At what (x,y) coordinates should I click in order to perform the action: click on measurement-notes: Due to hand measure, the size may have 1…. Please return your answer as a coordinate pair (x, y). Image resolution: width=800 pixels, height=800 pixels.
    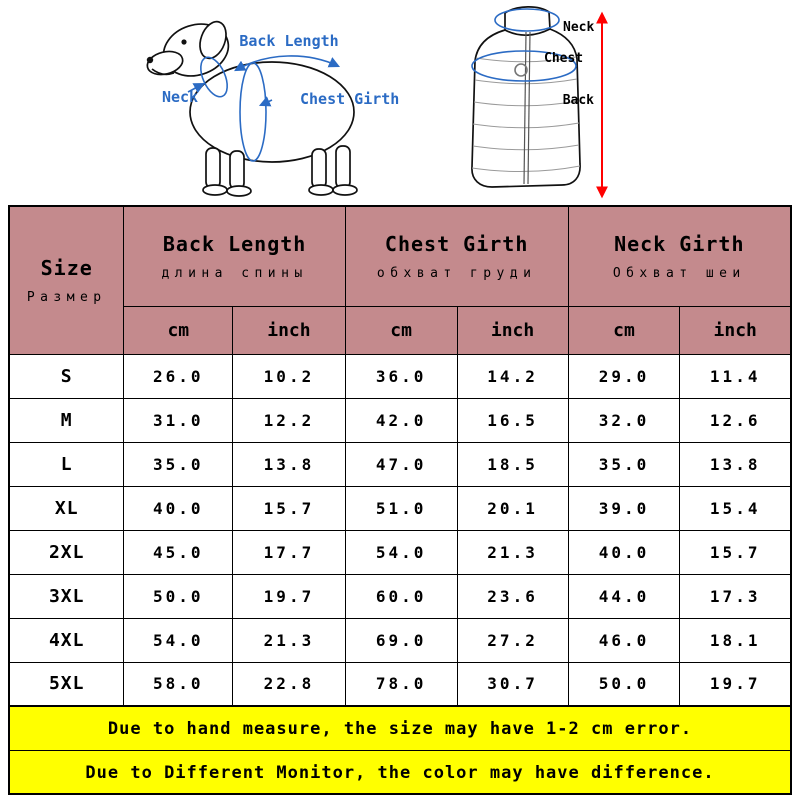
    Looking at the image, I should click on (400, 751).